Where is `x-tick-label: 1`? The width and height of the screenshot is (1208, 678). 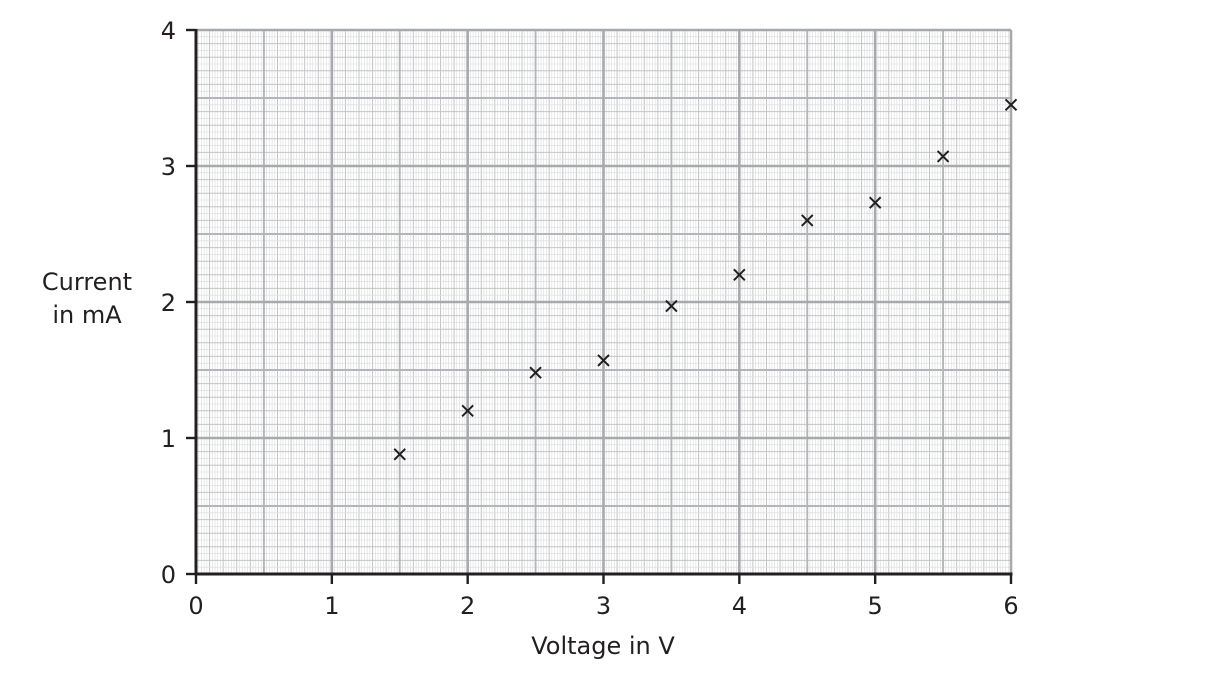 x-tick-label: 1 is located at coordinates (331, 606).